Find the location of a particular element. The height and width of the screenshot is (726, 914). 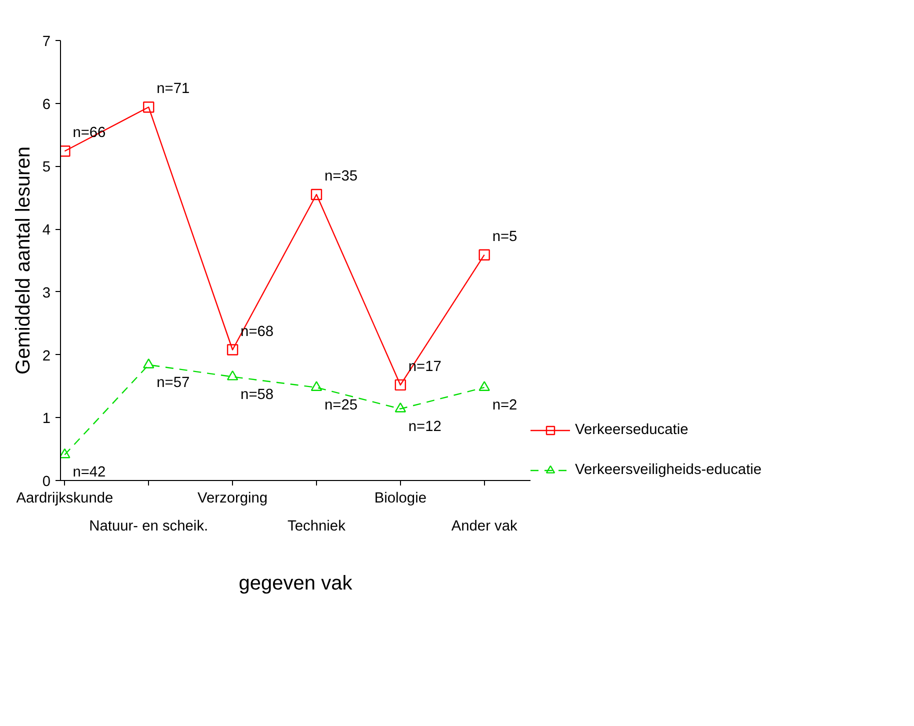

legend-label: Verkeersveiligheids-educatie is located at coordinates (668, 470).